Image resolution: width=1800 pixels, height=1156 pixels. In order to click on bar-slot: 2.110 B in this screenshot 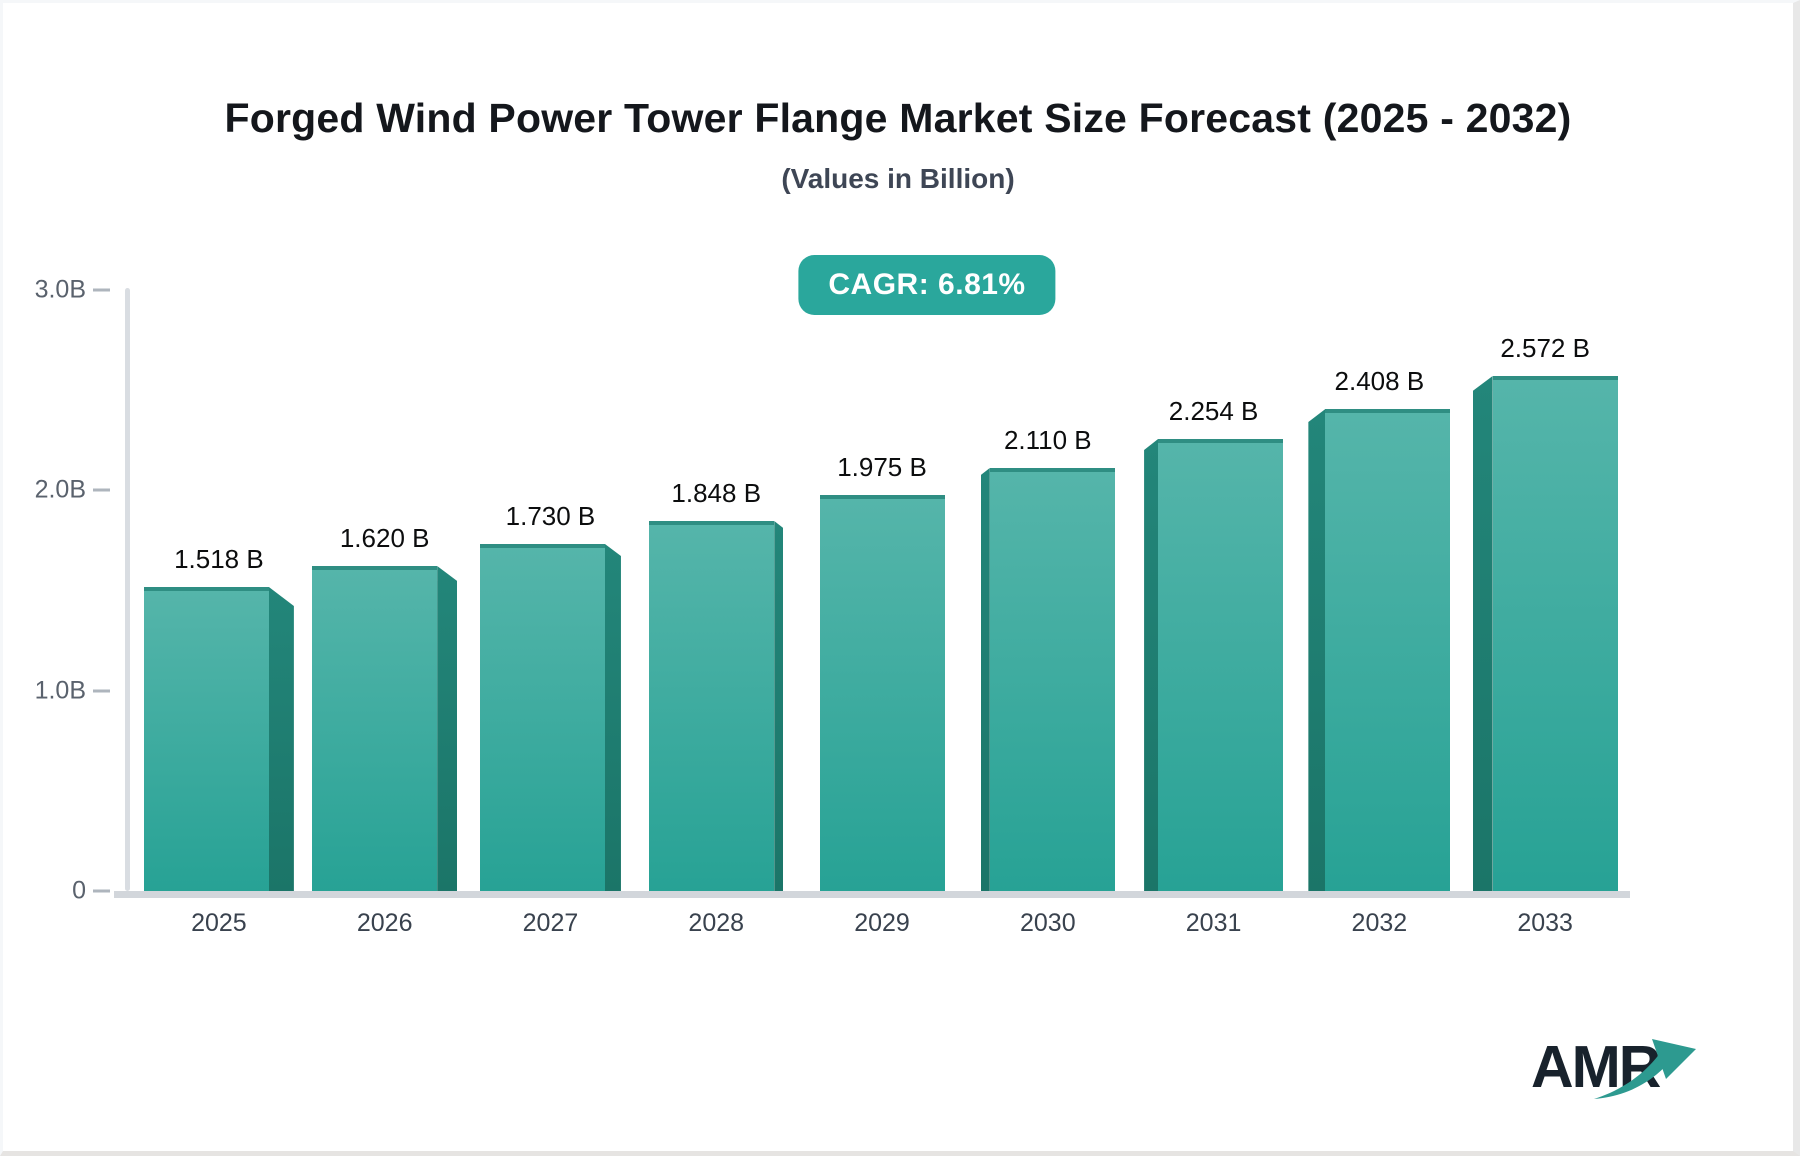, I will do `click(1048, 590)`.